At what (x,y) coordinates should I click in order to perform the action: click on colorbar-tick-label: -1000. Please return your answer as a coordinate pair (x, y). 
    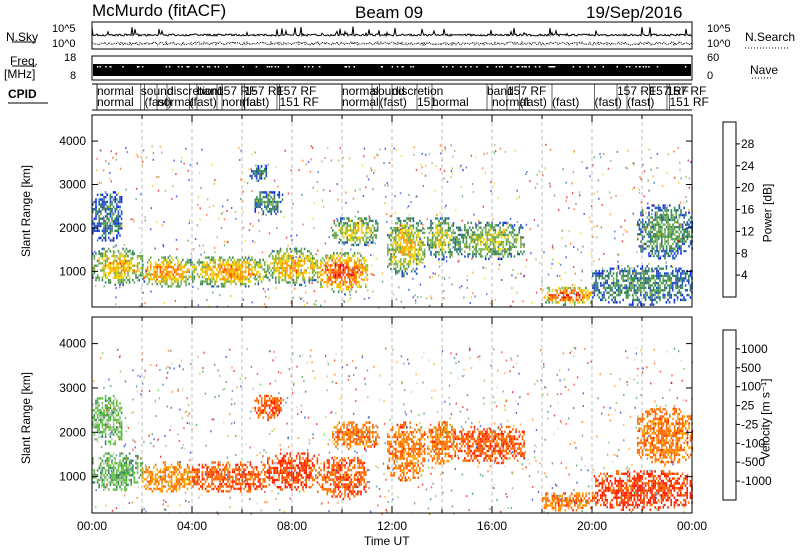
    Looking at the image, I should click on (756, 481).